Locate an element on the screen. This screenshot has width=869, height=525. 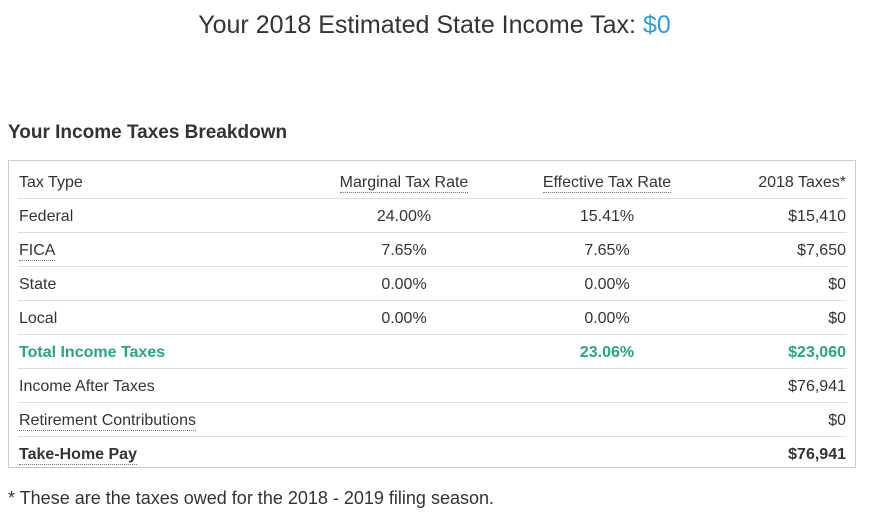
row-label: Local is located at coordinates (38, 318).